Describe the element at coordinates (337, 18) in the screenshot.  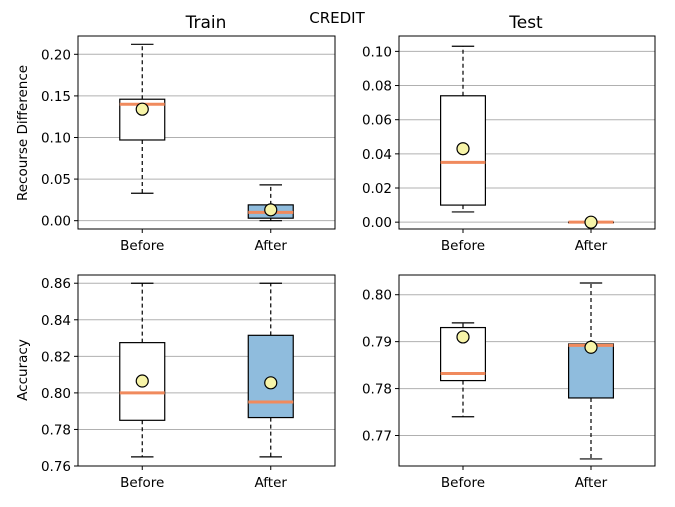
I see `figure-title: CREDIT` at that location.